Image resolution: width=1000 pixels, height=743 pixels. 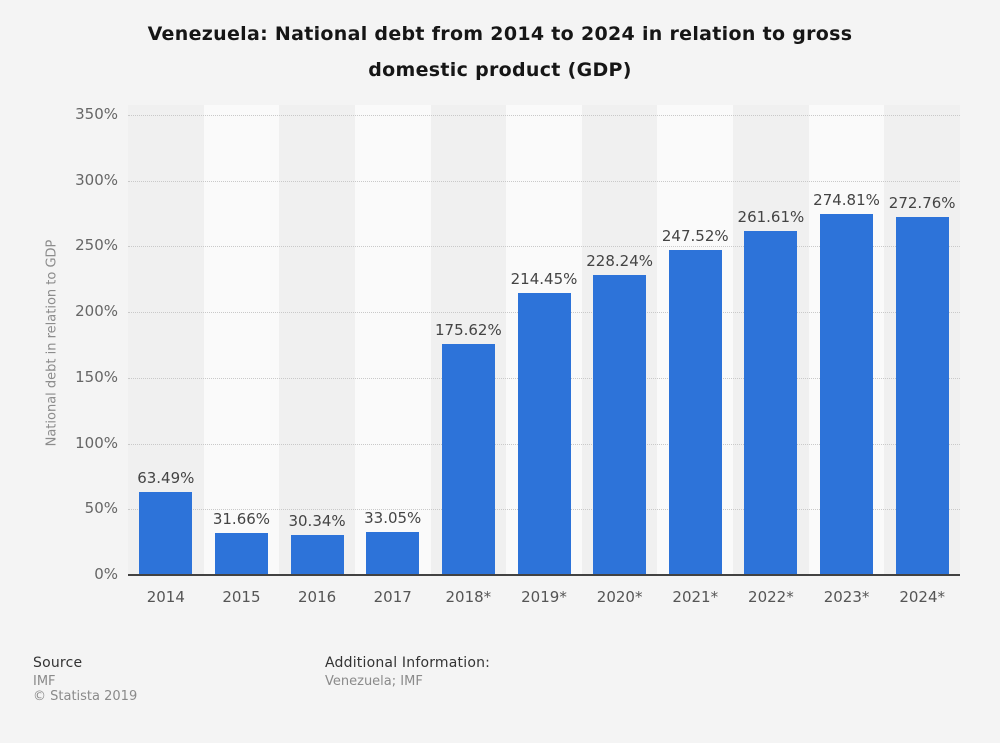 What do you see at coordinates (165, 597) in the screenshot?
I see `x-axis-tick-label: 2014` at bounding box center [165, 597].